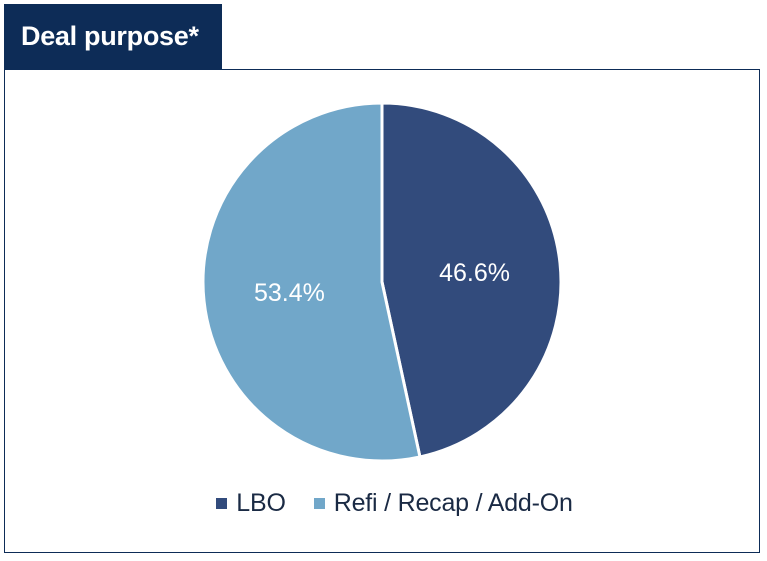 Image resolution: width=767 pixels, height=561 pixels. I want to click on legend-label-lbo: LBO, so click(261, 502).